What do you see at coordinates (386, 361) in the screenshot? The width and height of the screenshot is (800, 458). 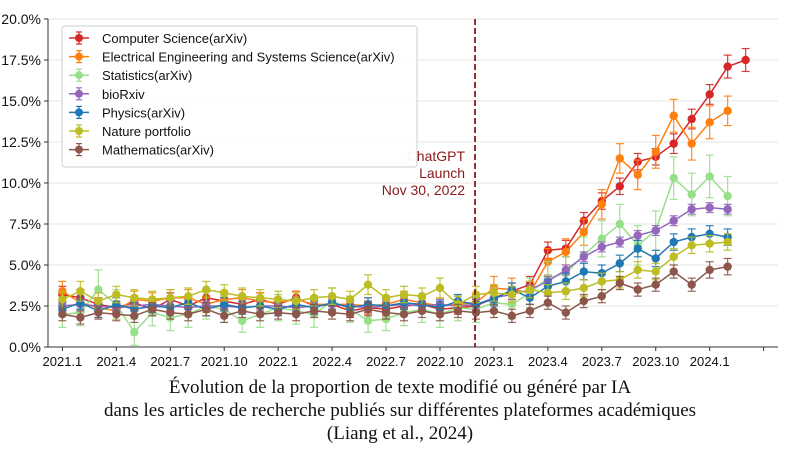 I see `x-tick-label: 2022.7` at bounding box center [386, 361].